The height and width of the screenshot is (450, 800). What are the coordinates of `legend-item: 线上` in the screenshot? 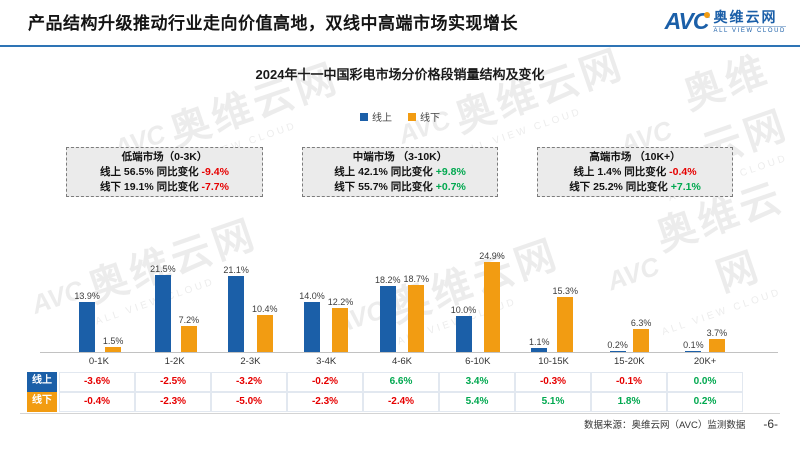 It's located at (376, 116).